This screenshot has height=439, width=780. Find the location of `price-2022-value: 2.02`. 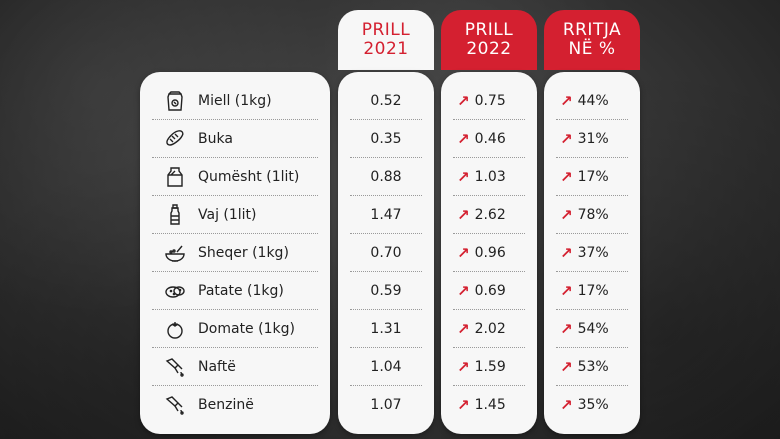

price-2022-value: 2.02 is located at coordinates (490, 329).